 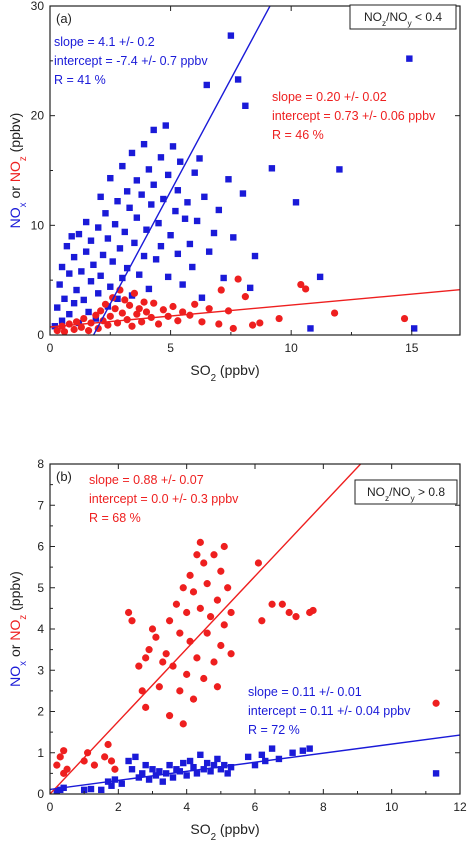 I want to click on fit-annotation-noz: intercept = 0.0 +/- 0.3 ppbv, so click(x=164, y=499).